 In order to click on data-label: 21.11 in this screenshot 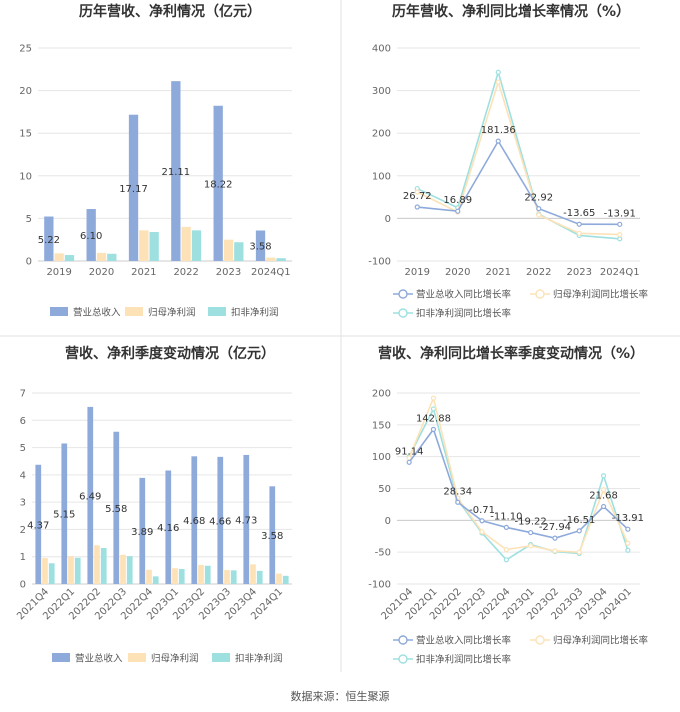, I will do `click(176, 172)`.